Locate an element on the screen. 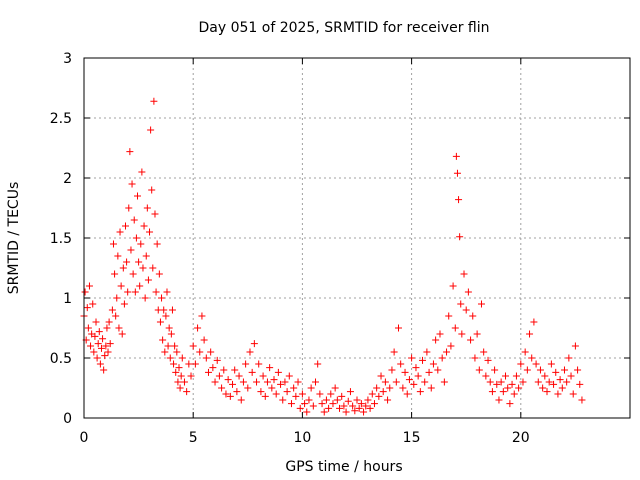 The width and height of the screenshot is (640, 480). y-tick-label: 2.5 is located at coordinates (61, 119).